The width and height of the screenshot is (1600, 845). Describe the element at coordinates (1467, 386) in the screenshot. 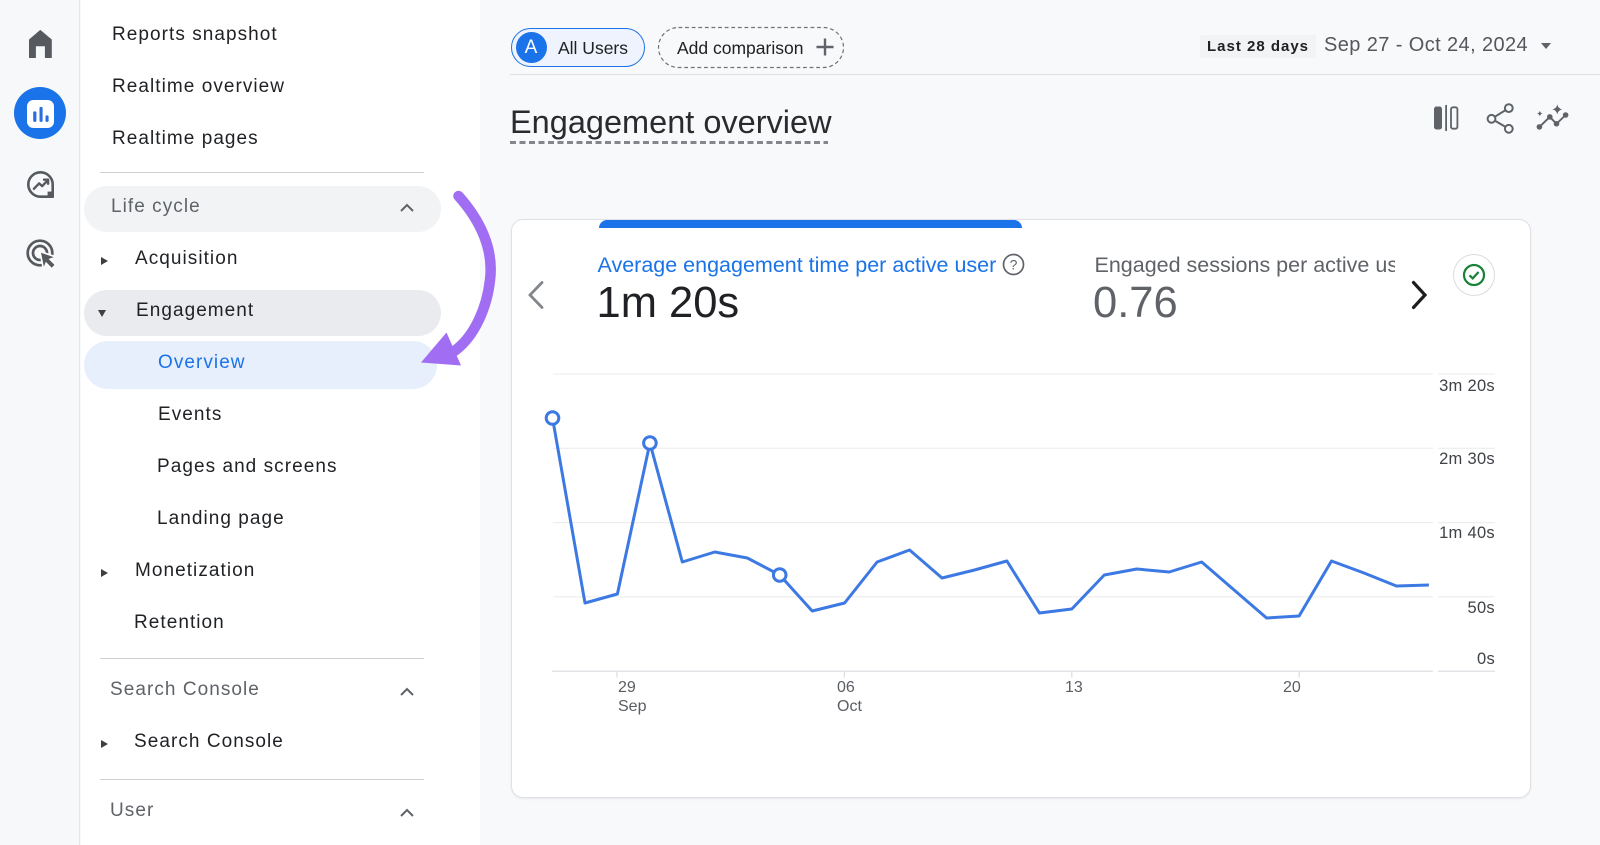

I see `svg-text: 3m 20s` at that location.